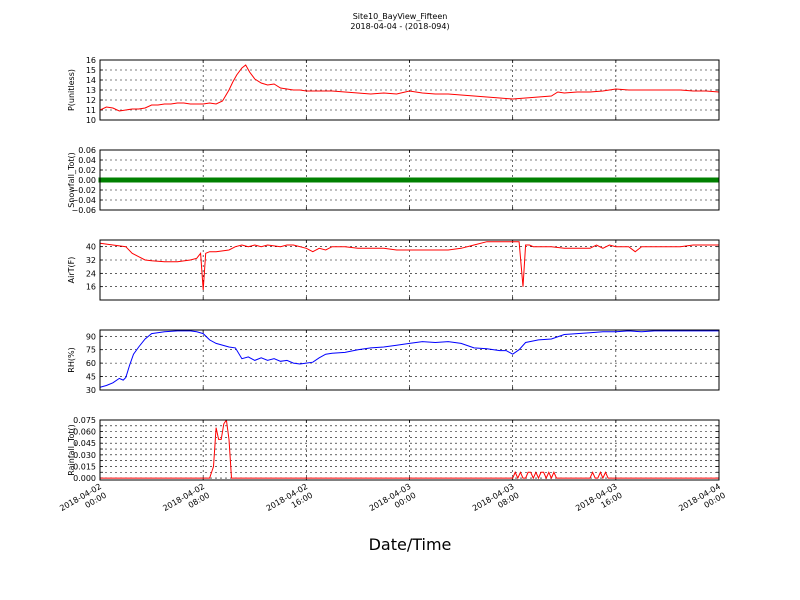 This screenshot has width=800, height=600. Describe the element at coordinates (91, 70) in the screenshot. I see `y-tick-label: 15` at that location.